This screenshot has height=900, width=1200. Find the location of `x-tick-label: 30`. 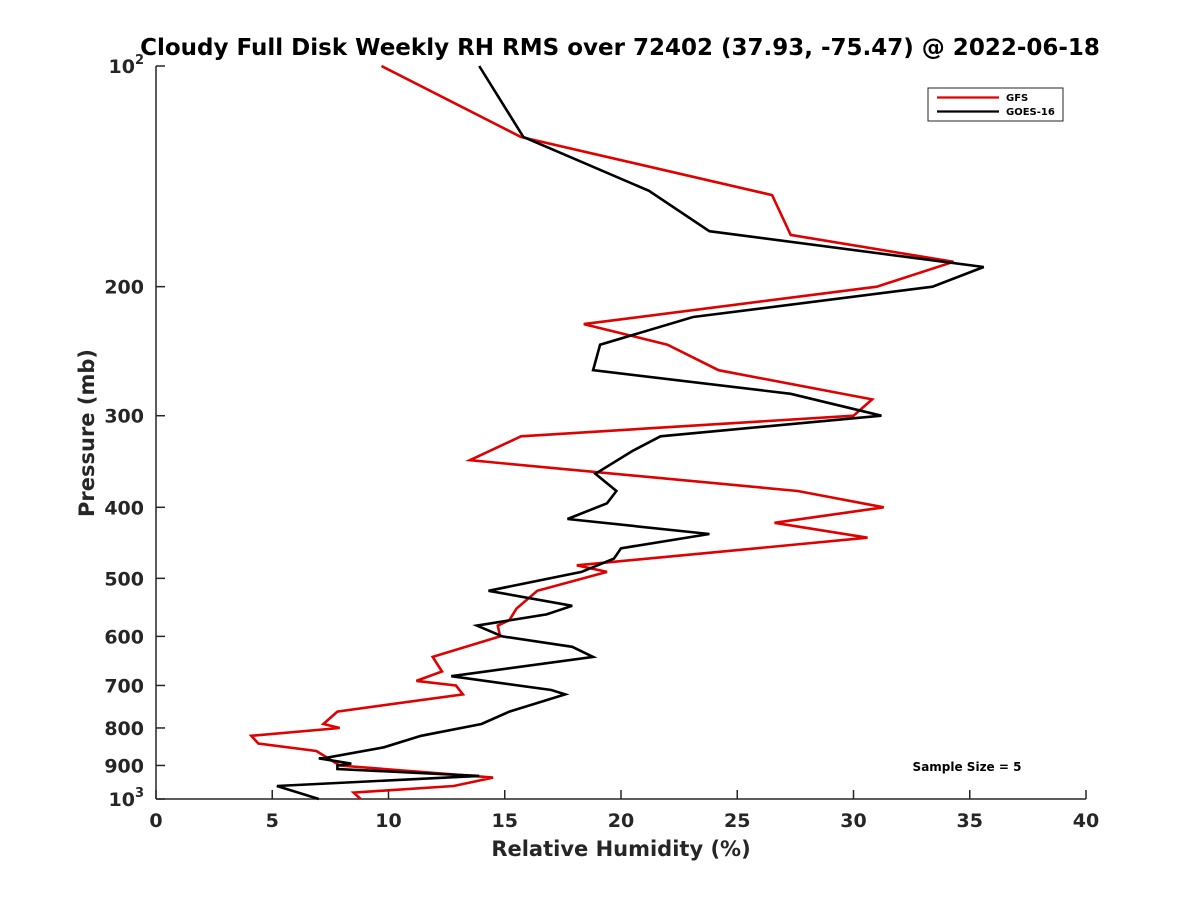

x-tick-label: 30 is located at coordinates (853, 821).